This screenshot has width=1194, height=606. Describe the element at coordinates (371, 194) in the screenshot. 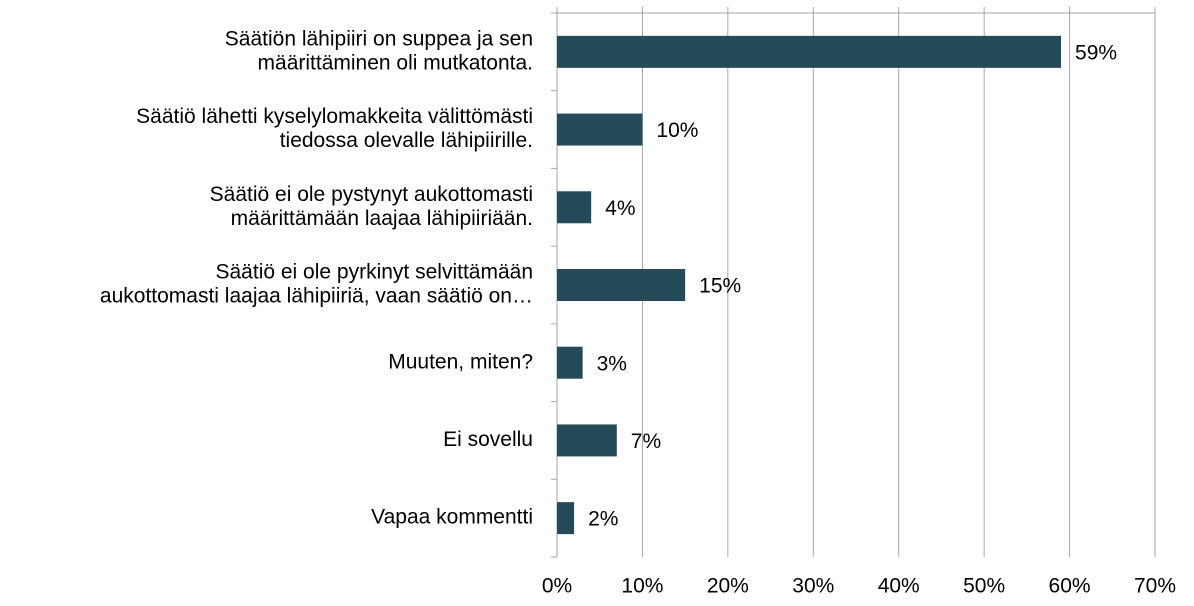

I see `y-tick-label: Säätiö ei ole pystynyt aukottomasti` at that location.